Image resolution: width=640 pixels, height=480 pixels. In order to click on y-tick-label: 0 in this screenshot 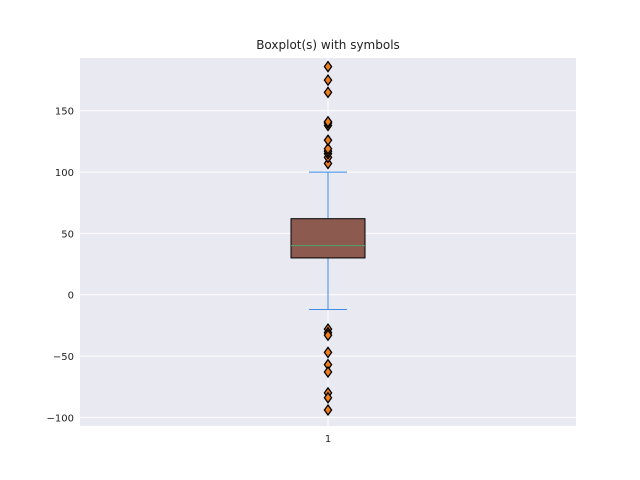, I will do `click(71, 296)`.